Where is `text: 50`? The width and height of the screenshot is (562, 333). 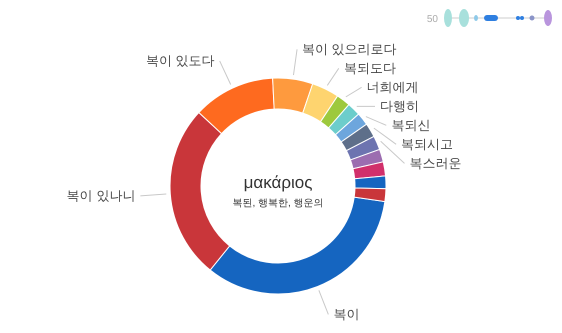
text: 50 is located at coordinates (432, 19).